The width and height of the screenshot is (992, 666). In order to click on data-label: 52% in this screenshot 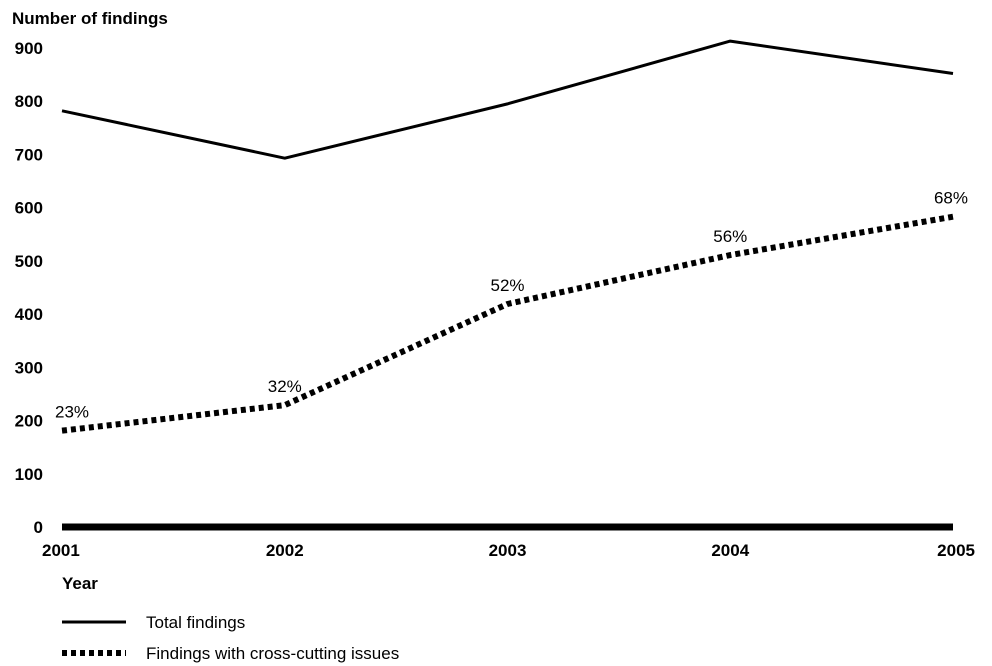, I will do `click(507, 285)`.